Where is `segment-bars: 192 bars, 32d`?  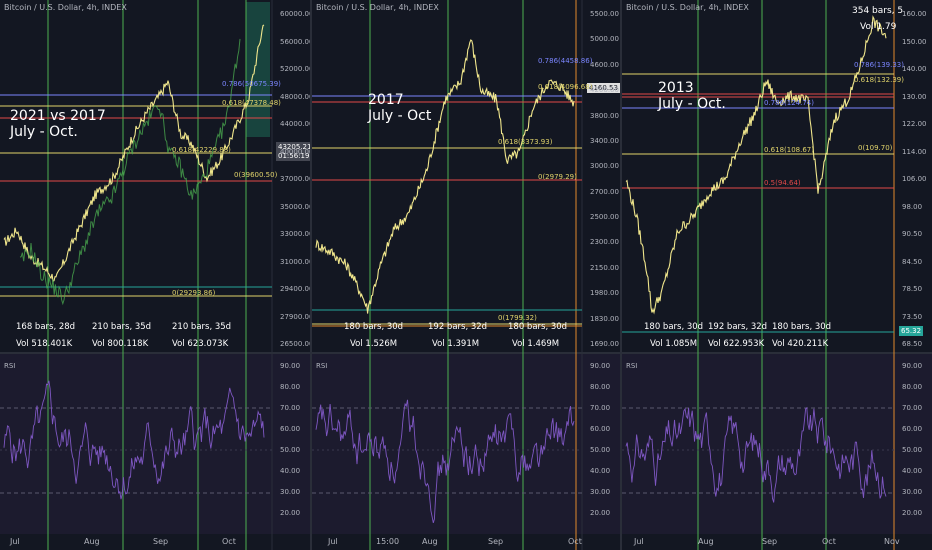 segment-bars: 192 bars, 32d is located at coordinates (738, 327).